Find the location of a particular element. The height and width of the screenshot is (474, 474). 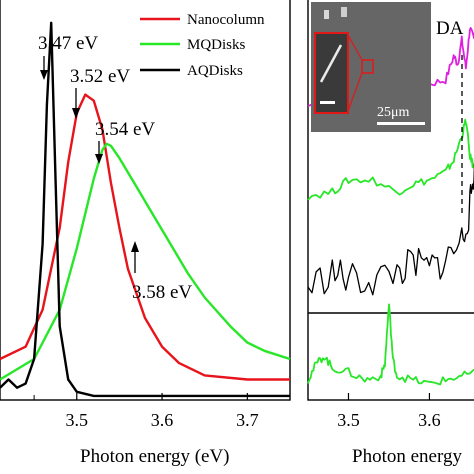

legend-label-aqdisks: AQDisks is located at coordinates (215, 71).